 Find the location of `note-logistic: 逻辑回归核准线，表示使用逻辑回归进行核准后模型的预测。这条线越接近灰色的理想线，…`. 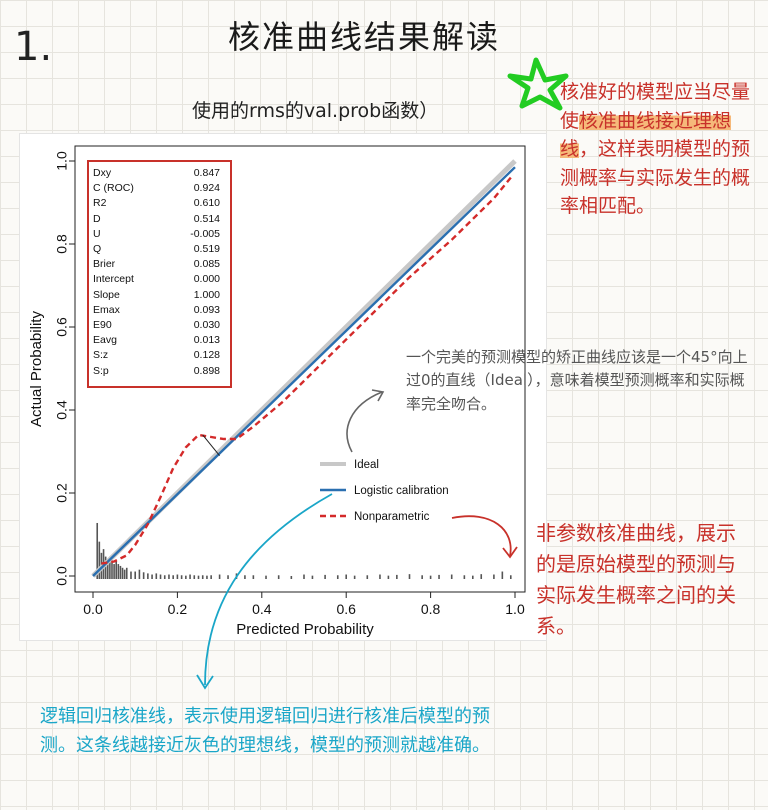

note-logistic: 逻辑回归核准线，表示使用逻辑回归进行核准后模型的预测。这条线越接近灰色的理想线，… is located at coordinates (265, 731).